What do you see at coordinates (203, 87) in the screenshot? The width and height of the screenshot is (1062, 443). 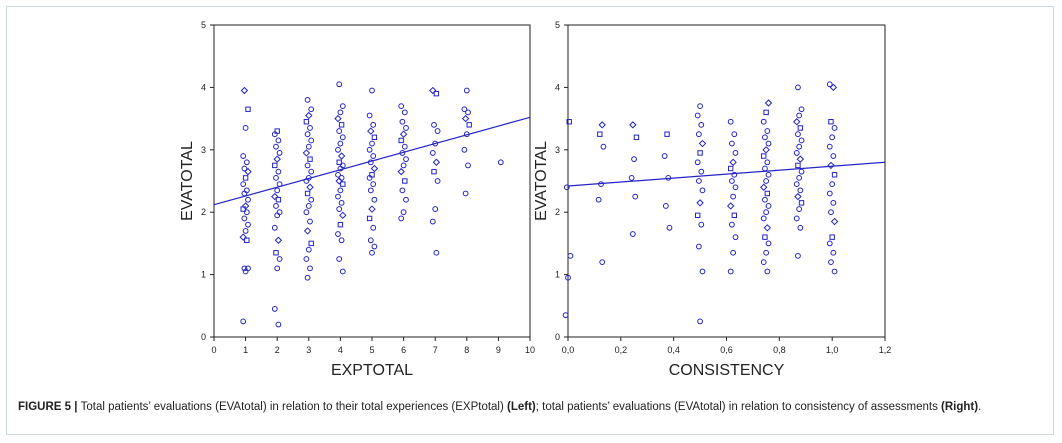 I see `left-y-tick-label: 4` at bounding box center [203, 87].